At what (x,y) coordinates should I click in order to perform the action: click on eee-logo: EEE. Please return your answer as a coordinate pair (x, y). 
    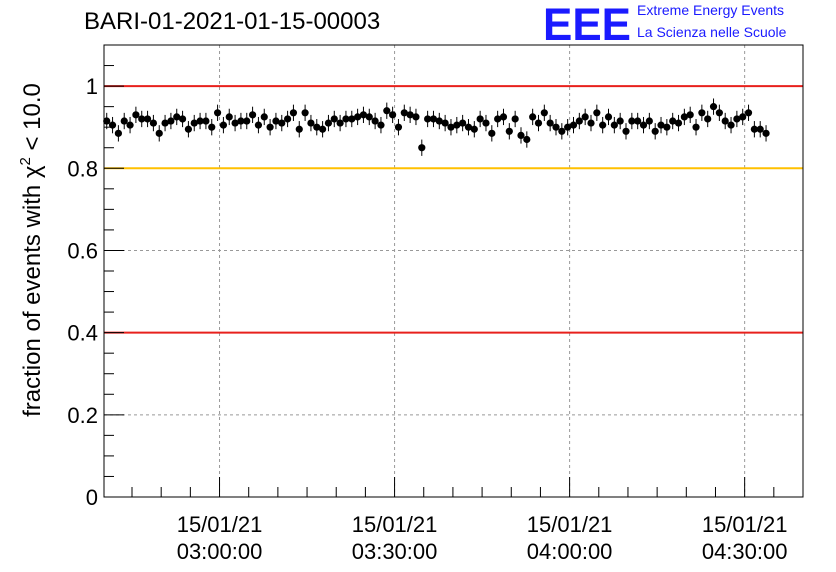
    Looking at the image, I should click on (587, 23).